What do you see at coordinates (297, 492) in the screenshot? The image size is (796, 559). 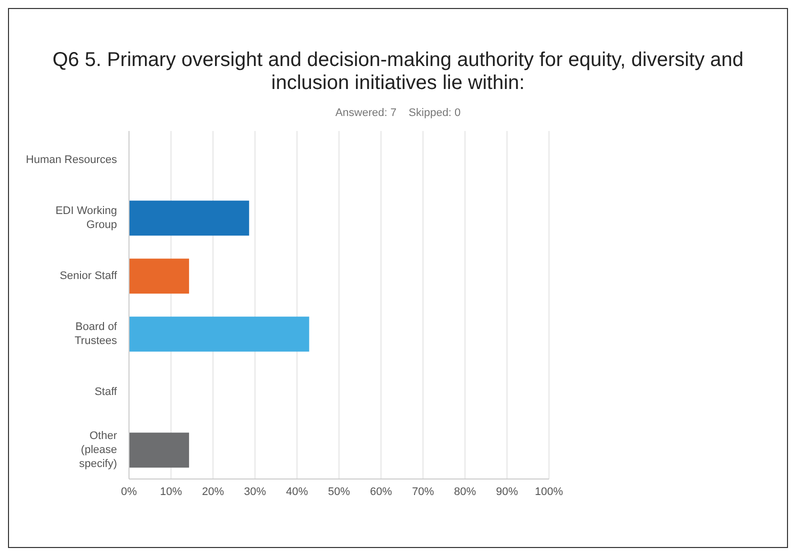 I see `x-tick-label: 40%` at bounding box center [297, 492].